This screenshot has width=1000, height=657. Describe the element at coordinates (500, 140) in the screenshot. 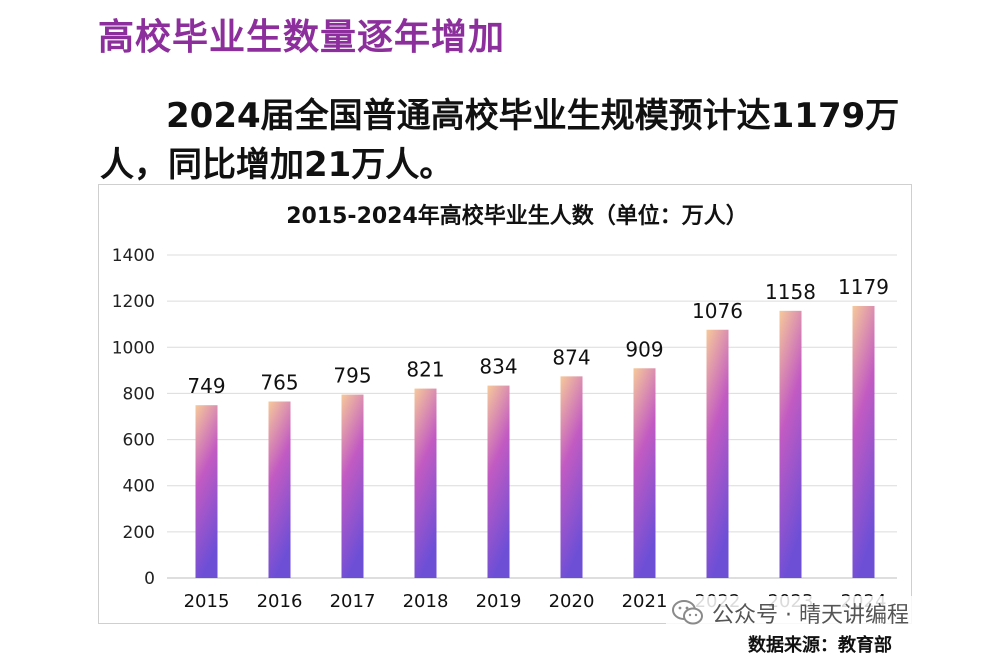

I see `summary-text: 2024届全国普通高校毕业生规模预计达1179万人，同比增加21万人。` at that location.